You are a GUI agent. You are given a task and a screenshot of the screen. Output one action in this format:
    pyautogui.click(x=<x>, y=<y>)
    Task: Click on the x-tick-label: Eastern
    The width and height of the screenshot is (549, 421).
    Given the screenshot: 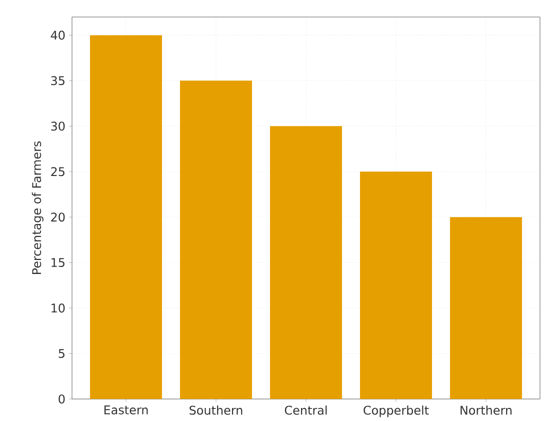 What is the action you would take?
    pyautogui.click(x=126, y=410)
    